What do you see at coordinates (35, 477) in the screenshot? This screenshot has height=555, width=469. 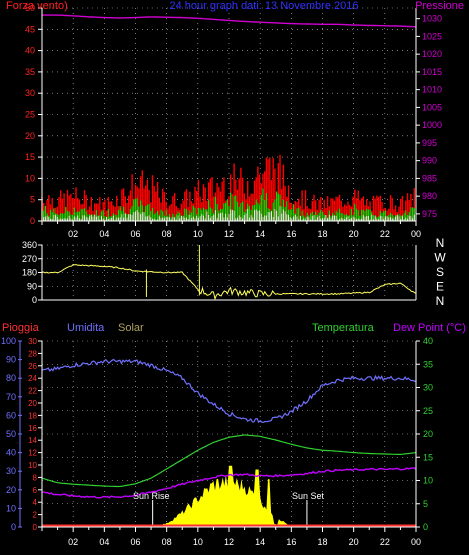 I see `rain-tick-label: 8` at bounding box center [35, 477].